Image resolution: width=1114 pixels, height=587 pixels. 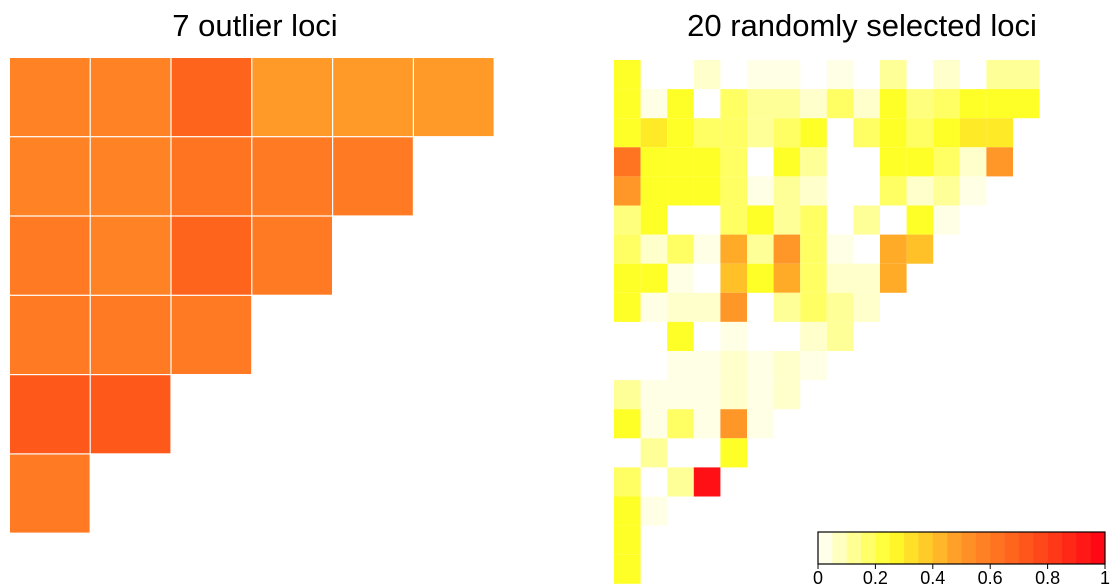 I want to click on colorbar-tick-label: 0.4, so click(x=932, y=577).